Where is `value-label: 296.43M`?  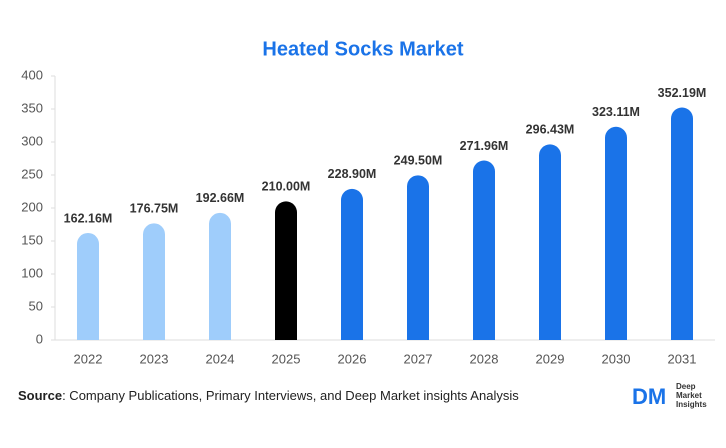
value-label: 296.43M is located at coordinates (550, 130).